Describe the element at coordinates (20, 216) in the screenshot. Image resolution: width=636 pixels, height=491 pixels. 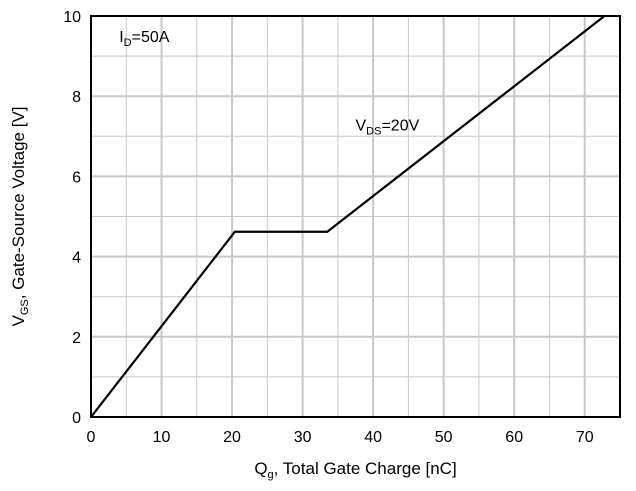
I see `y-axis-label: VGS, Gate-Source Voltage [V]` at that location.